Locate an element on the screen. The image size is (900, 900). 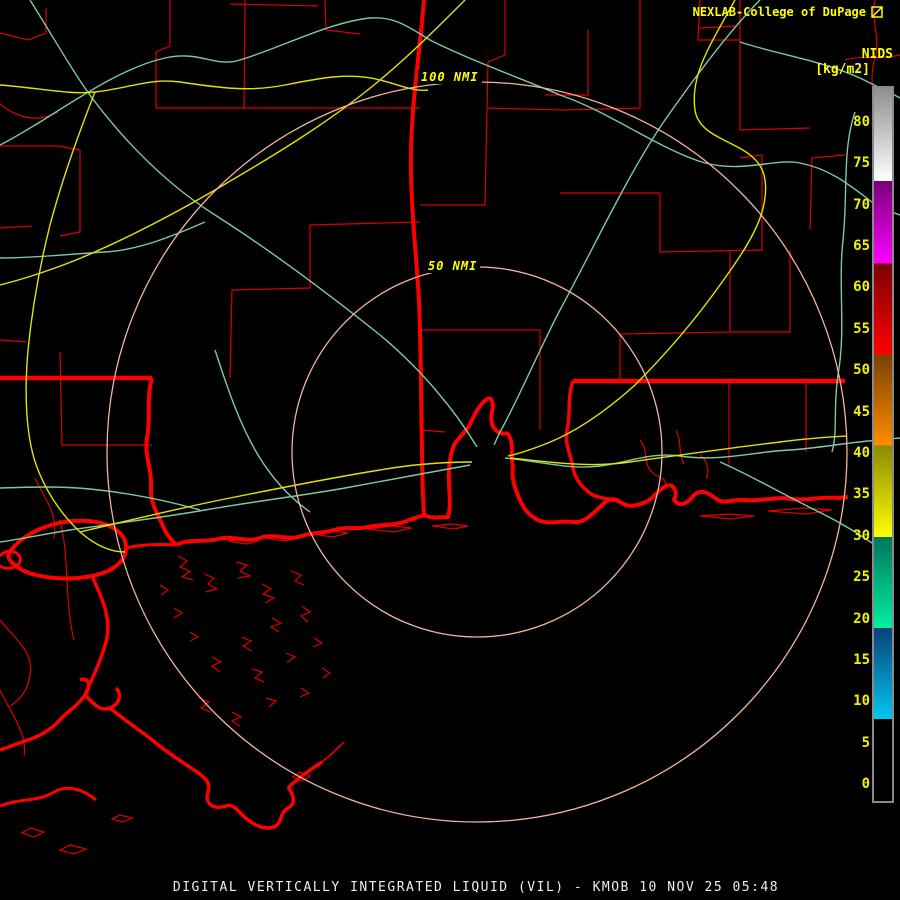
units-label: [kg/m2] is located at coordinates (842, 69).